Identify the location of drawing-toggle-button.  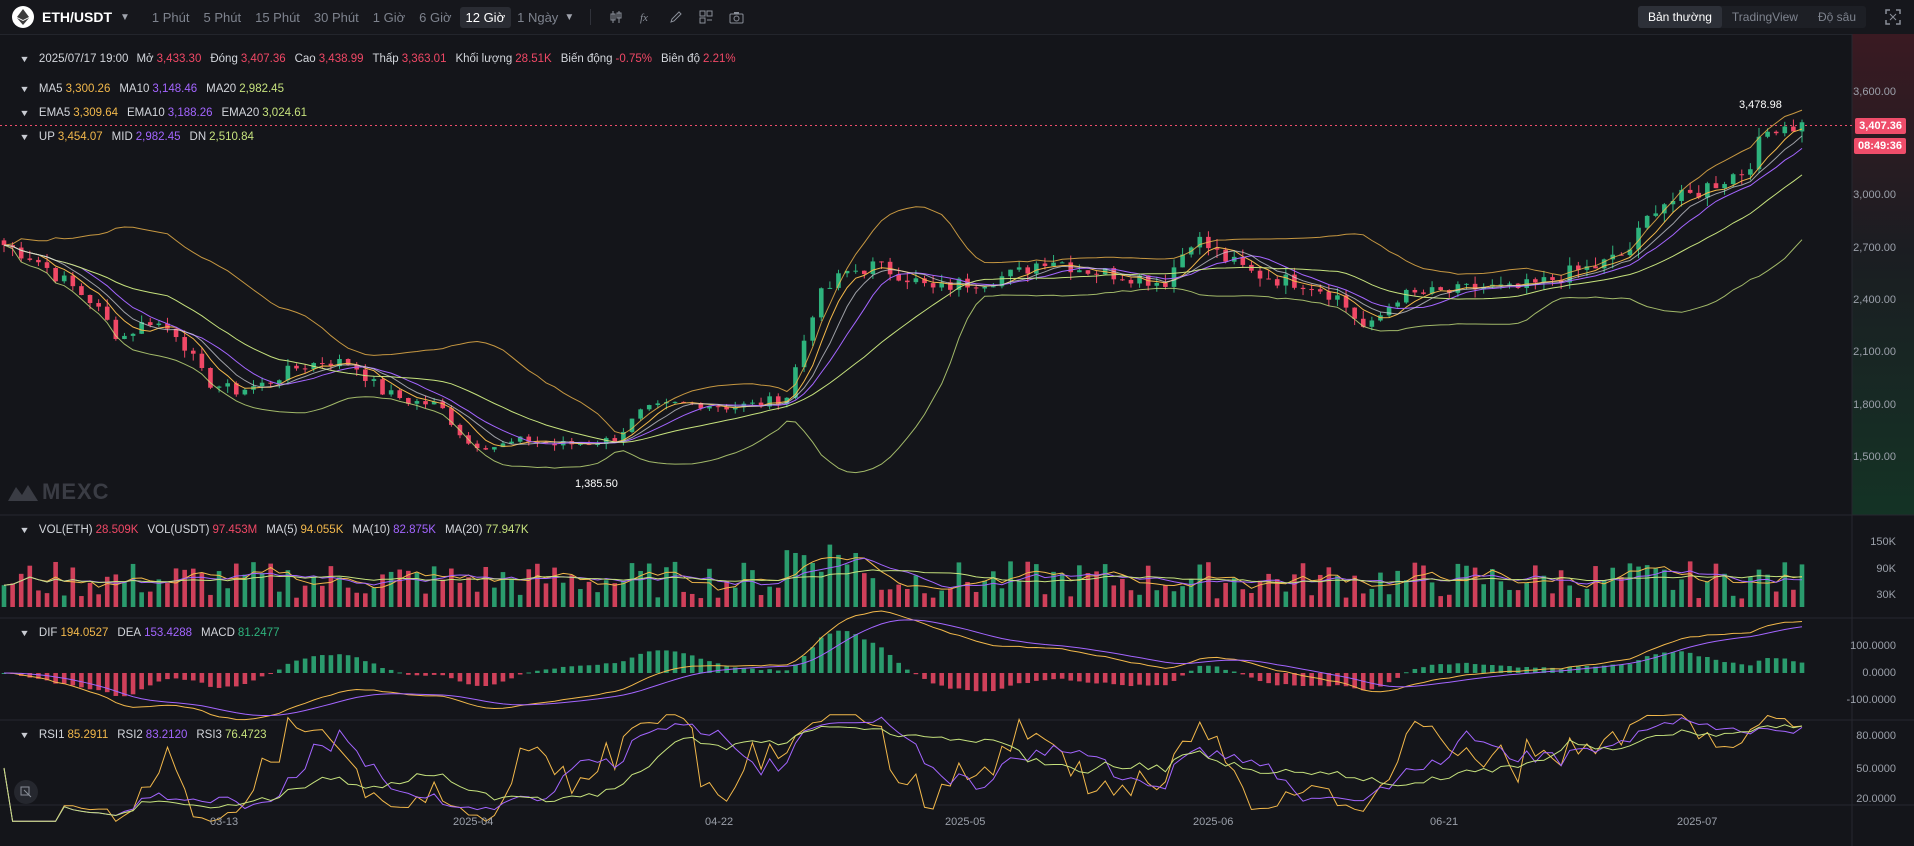
(26, 792).